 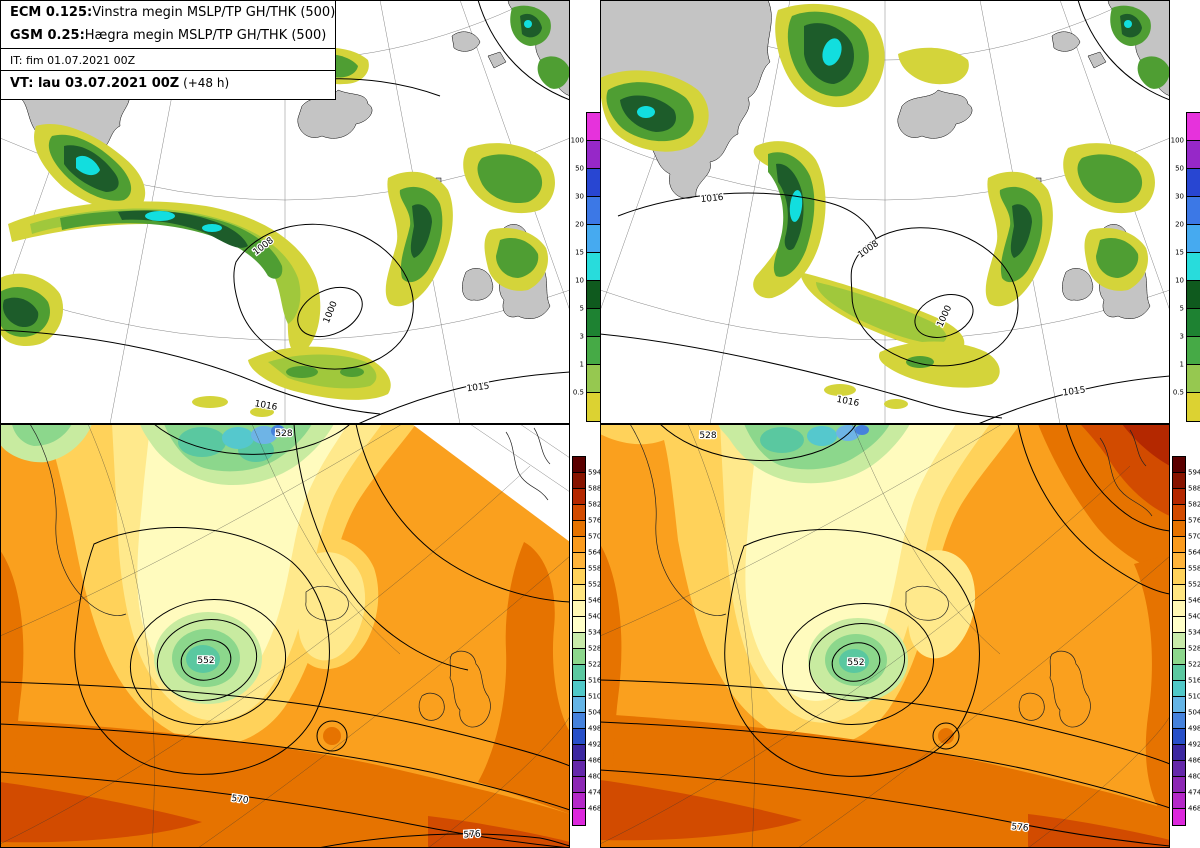 I want to click on valid-time-label: VT: lau 03.07.2021 00Z, so click(x=95, y=84).